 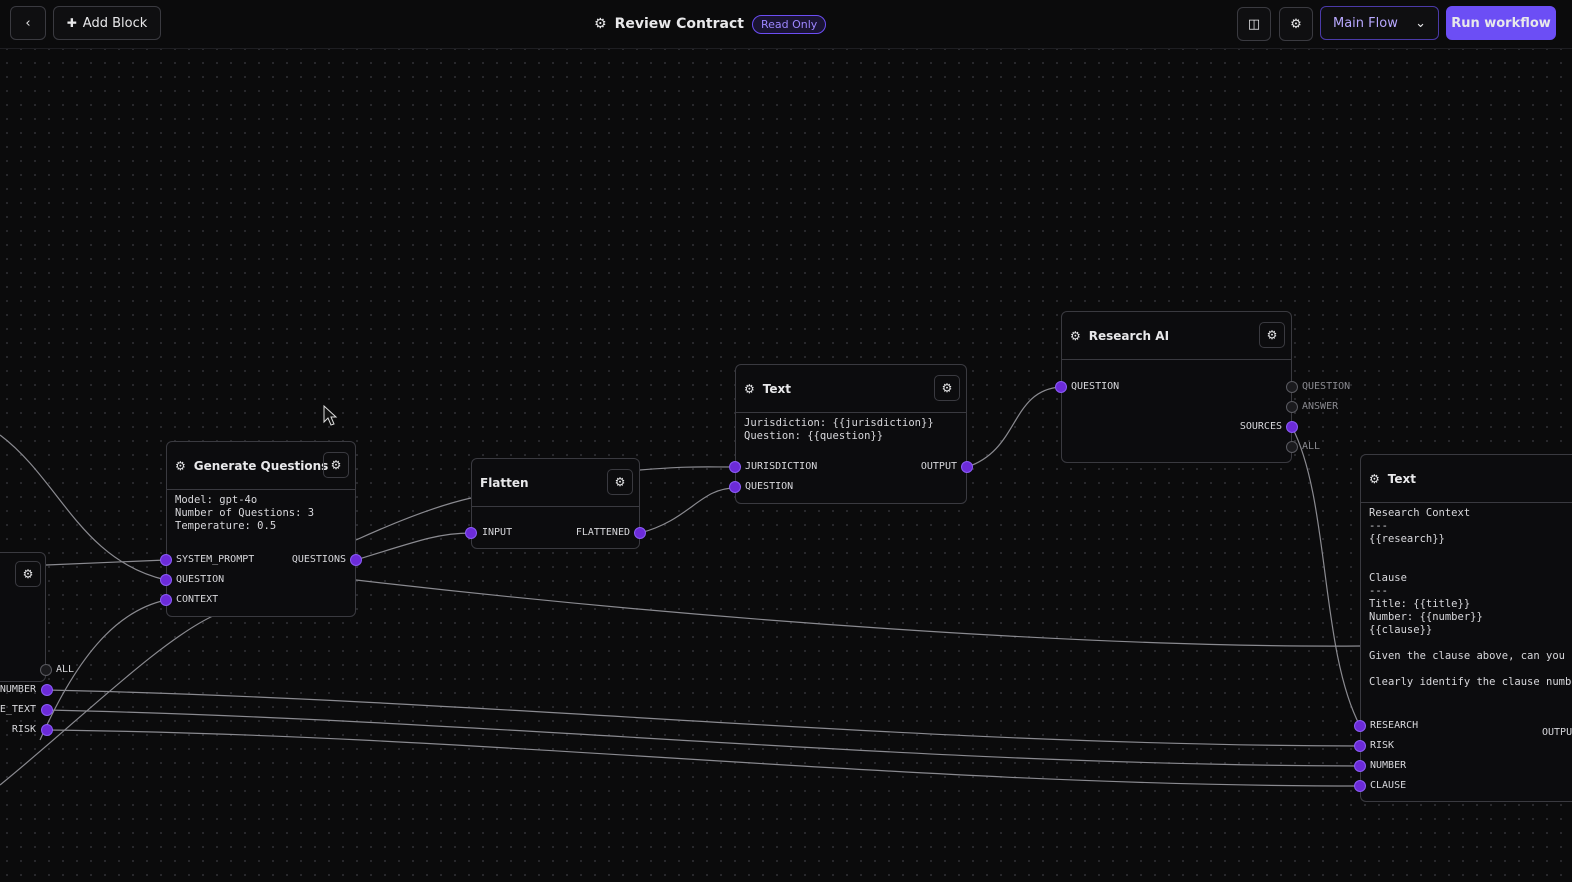 I want to click on settings-button: ⚙, so click(x=1296, y=24).